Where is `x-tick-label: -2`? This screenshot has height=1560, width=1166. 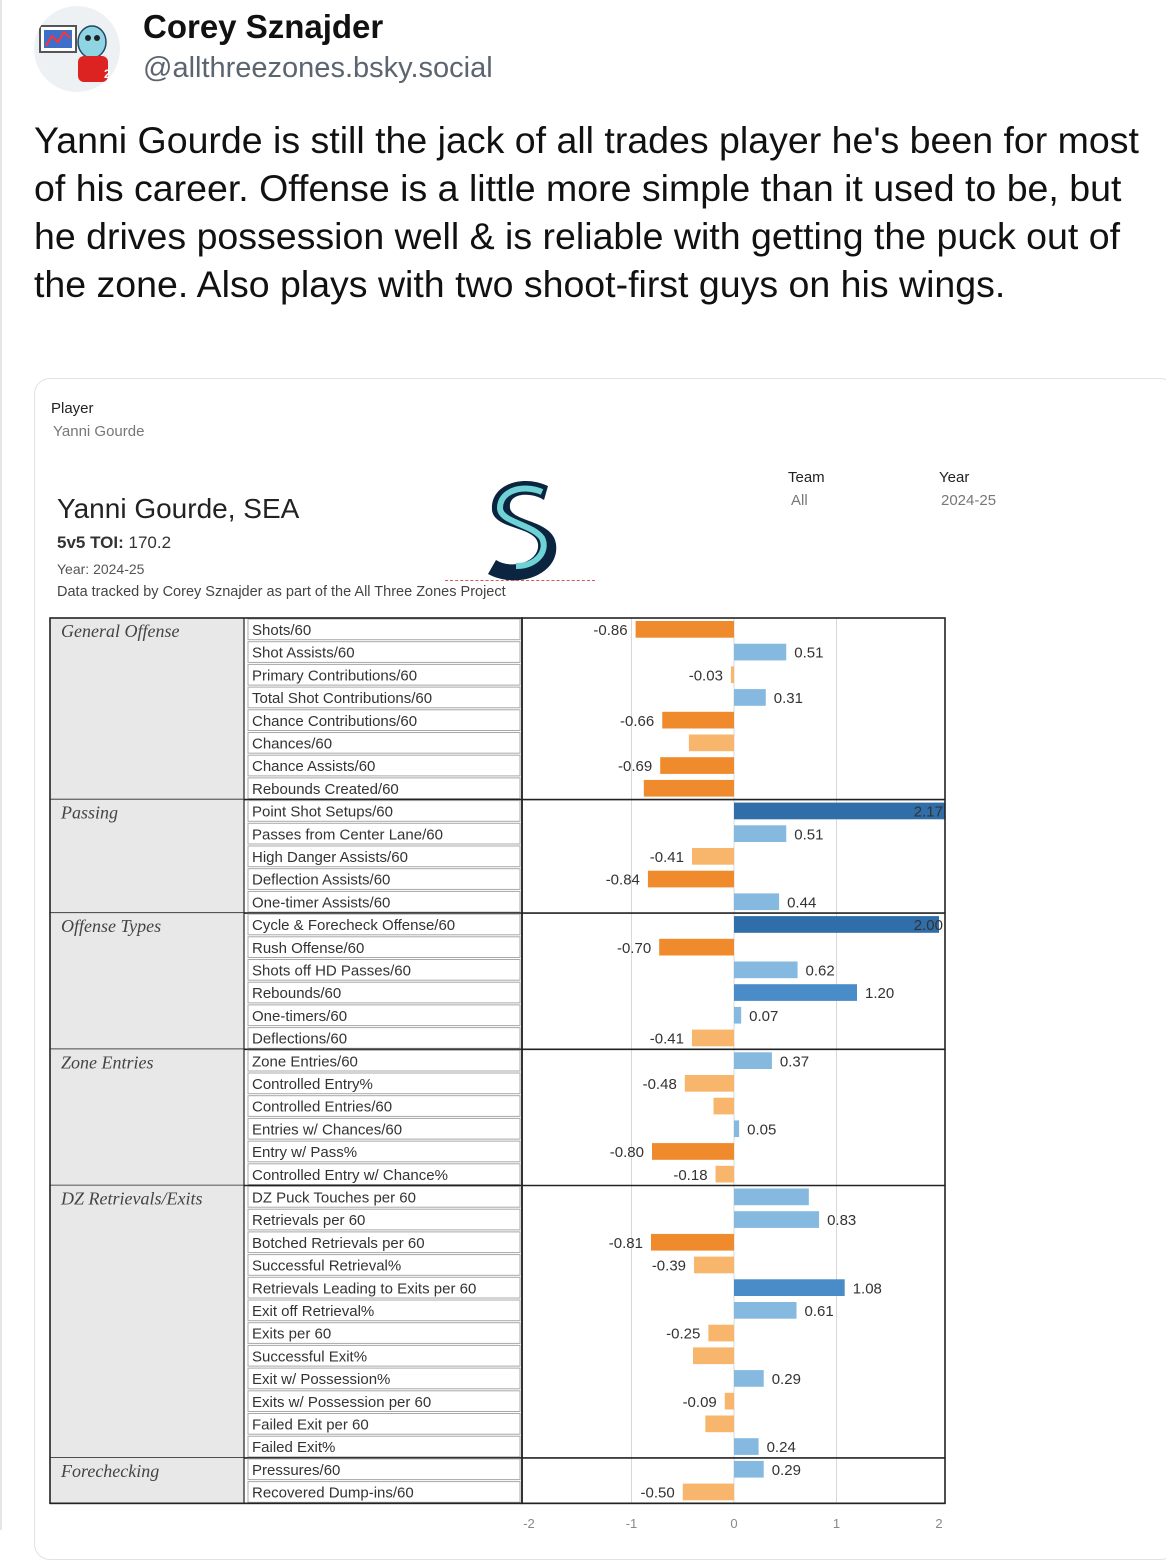 x-tick-label: -2 is located at coordinates (529, 1523).